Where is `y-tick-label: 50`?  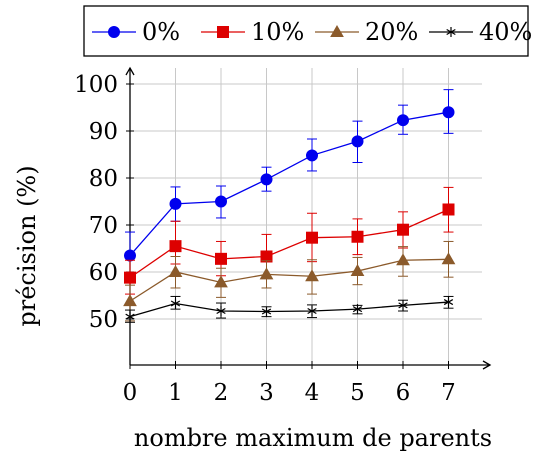
y-tick-label: 50 is located at coordinates (103, 320).